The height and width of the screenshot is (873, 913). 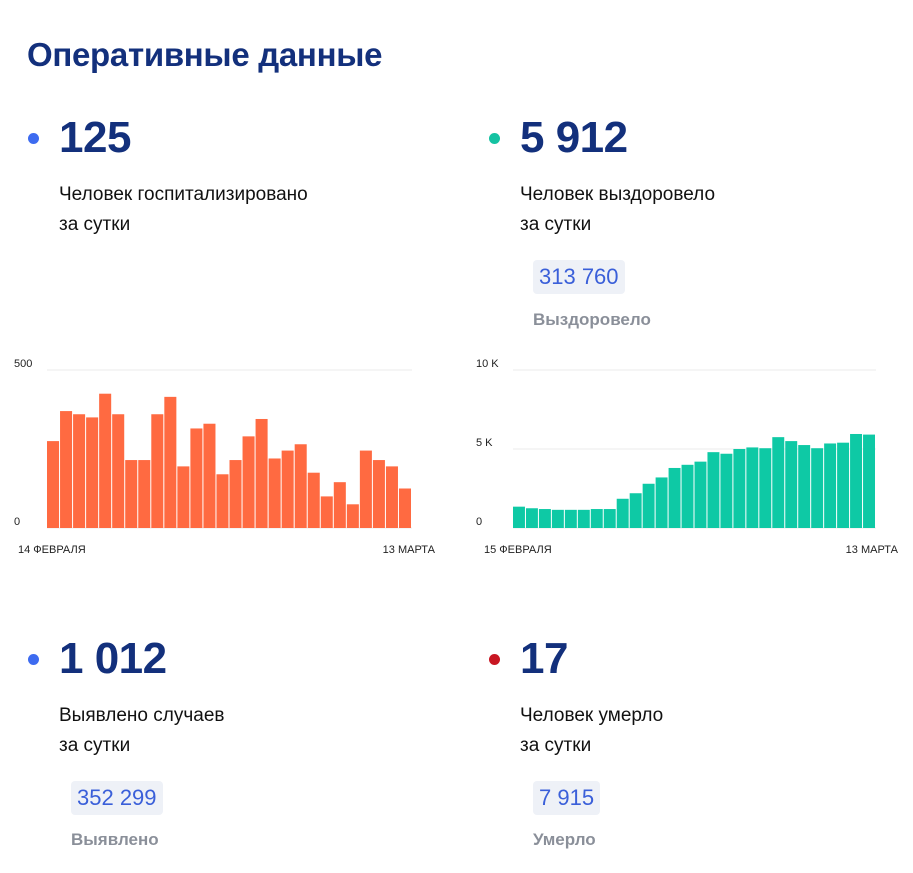 I want to click on stat-description: Человек выздоровело, so click(x=618, y=194).